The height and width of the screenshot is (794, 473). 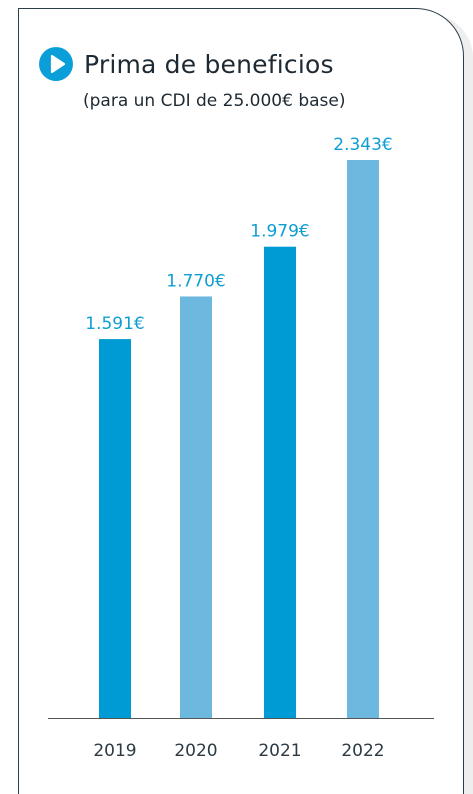 I want to click on bar-2020, so click(x=196, y=507).